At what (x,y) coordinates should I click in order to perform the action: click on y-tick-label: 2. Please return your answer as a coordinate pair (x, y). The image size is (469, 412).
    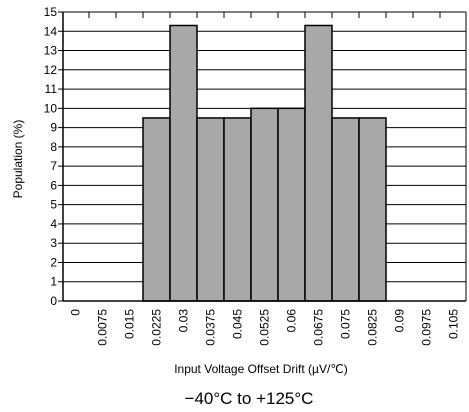
    Looking at the image, I should click on (53, 262).